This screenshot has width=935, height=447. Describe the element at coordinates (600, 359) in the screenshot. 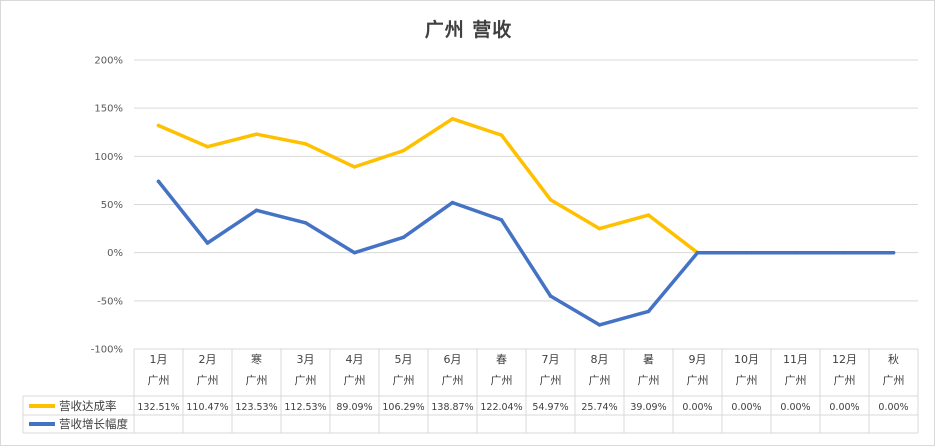

I see `x-category-label: 8月` at that location.